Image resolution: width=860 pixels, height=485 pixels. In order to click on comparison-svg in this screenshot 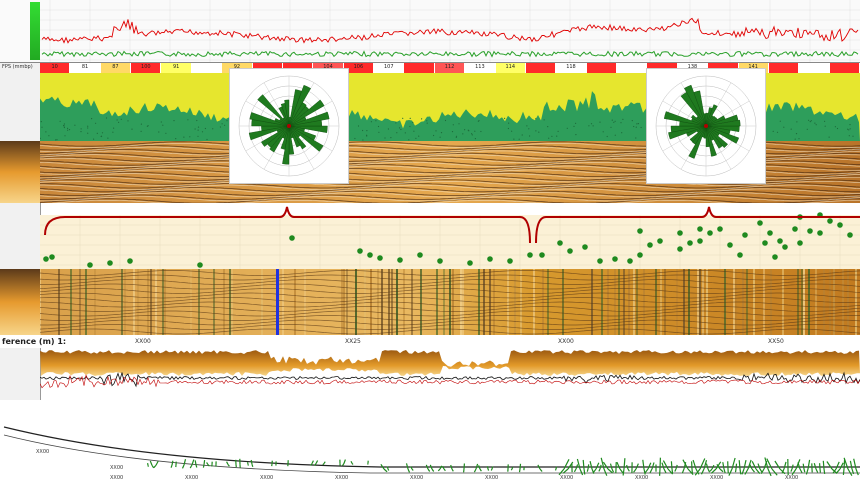, I will do `click(450, 369)`.